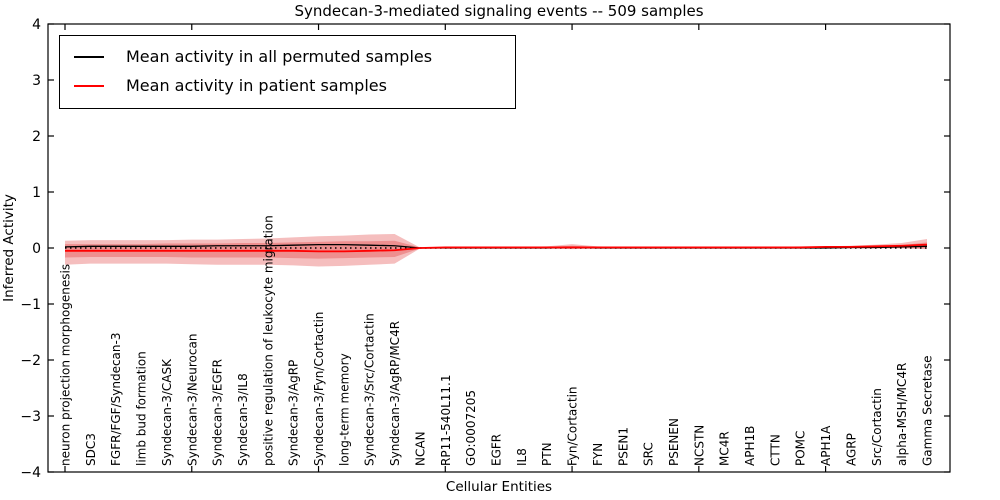 Image resolution: width=1000 pixels, height=500 pixels. What do you see at coordinates (218, 412) in the screenshot?
I see `x-tick-label: Syndecan-3/EGFR` at bounding box center [218, 412].